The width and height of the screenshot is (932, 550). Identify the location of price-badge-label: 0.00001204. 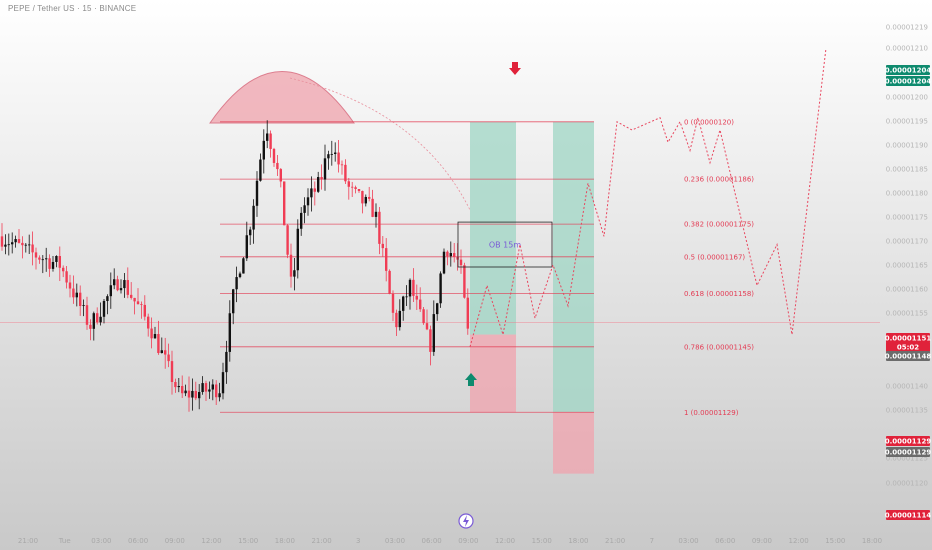
(908, 71).